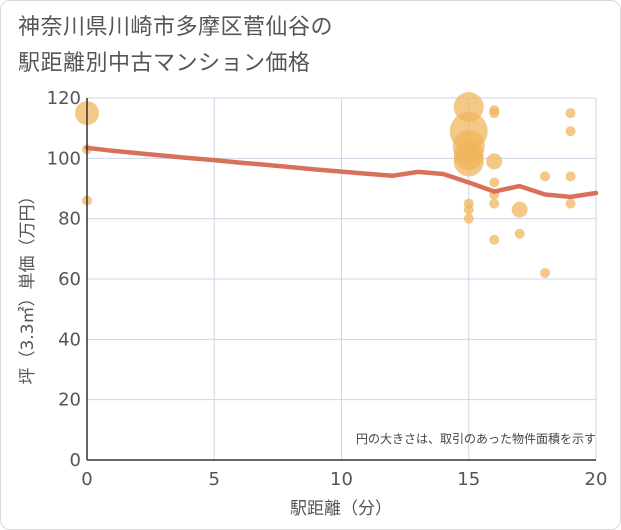 This screenshot has width=621, height=530. What do you see at coordinates (28, 285) in the screenshot?
I see `y-axis-label: 坪（3.3㎡）単価（万円）` at bounding box center [28, 285].